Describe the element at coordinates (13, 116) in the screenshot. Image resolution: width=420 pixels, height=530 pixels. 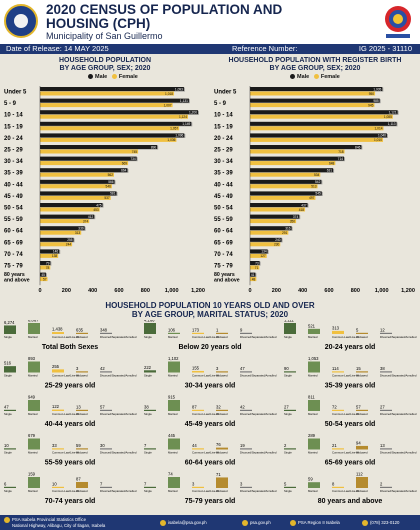
I see `category-label: 10 - 14` at that location.